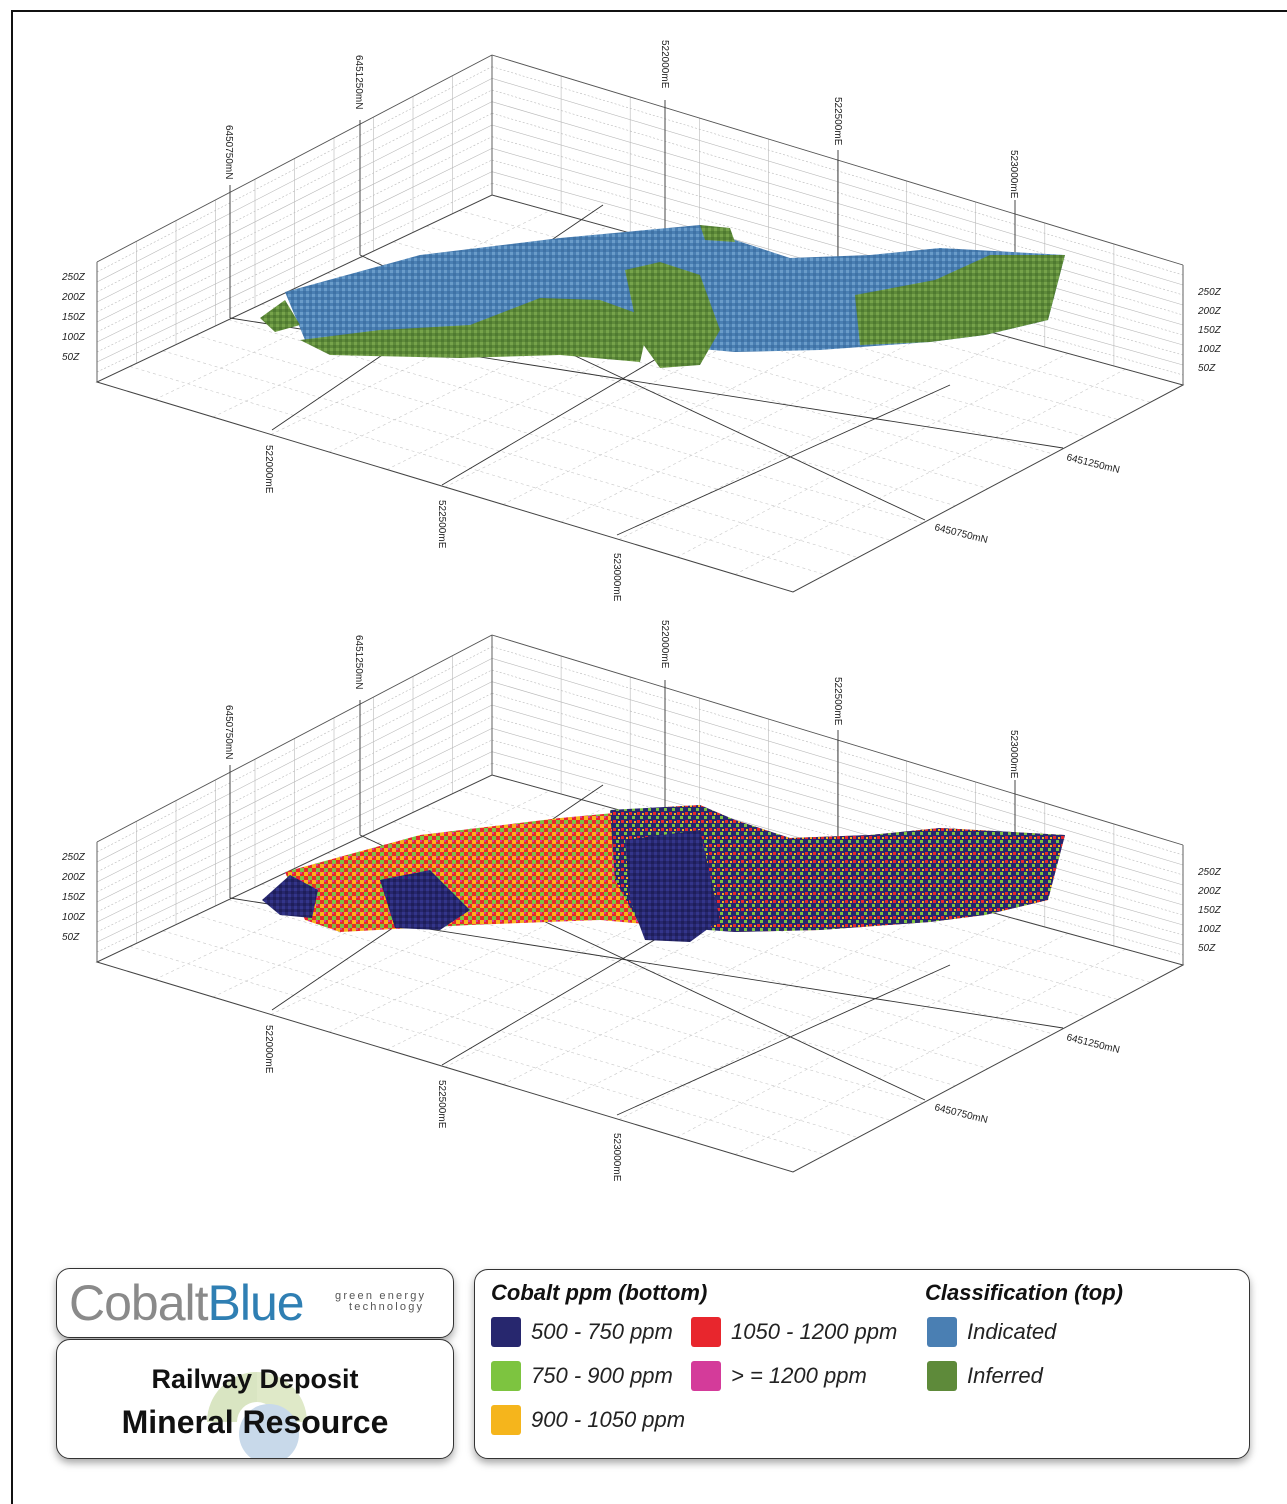 This screenshot has width=1287, height=1504. Describe the element at coordinates (602, 1375) in the screenshot. I see `legend-label: 750 - 900 ppm` at that location.